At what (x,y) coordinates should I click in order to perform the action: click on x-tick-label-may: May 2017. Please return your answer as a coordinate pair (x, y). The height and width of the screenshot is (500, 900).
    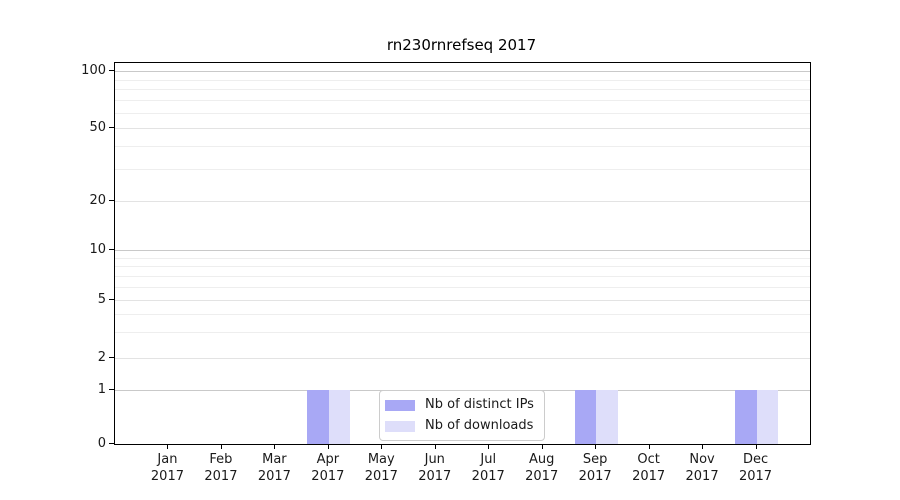
    Looking at the image, I should click on (381, 468).